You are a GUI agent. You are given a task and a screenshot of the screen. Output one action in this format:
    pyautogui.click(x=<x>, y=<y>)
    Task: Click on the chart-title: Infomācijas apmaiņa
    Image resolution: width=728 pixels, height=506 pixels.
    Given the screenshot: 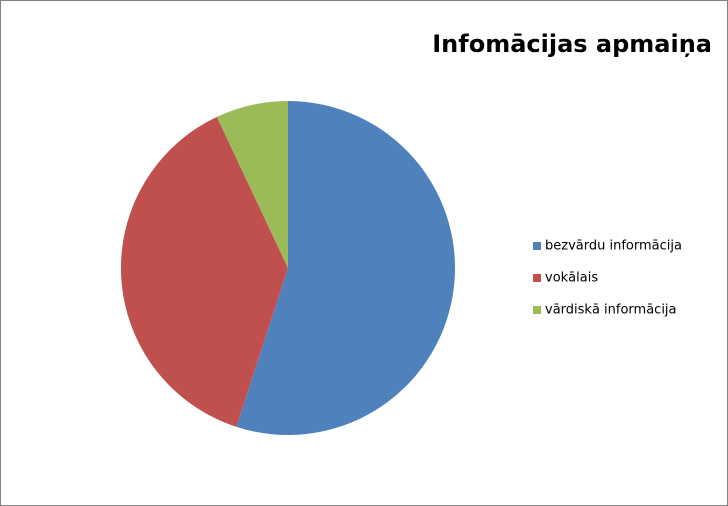 What is the action you would take?
    pyautogui.click(x=572, y=44)
    